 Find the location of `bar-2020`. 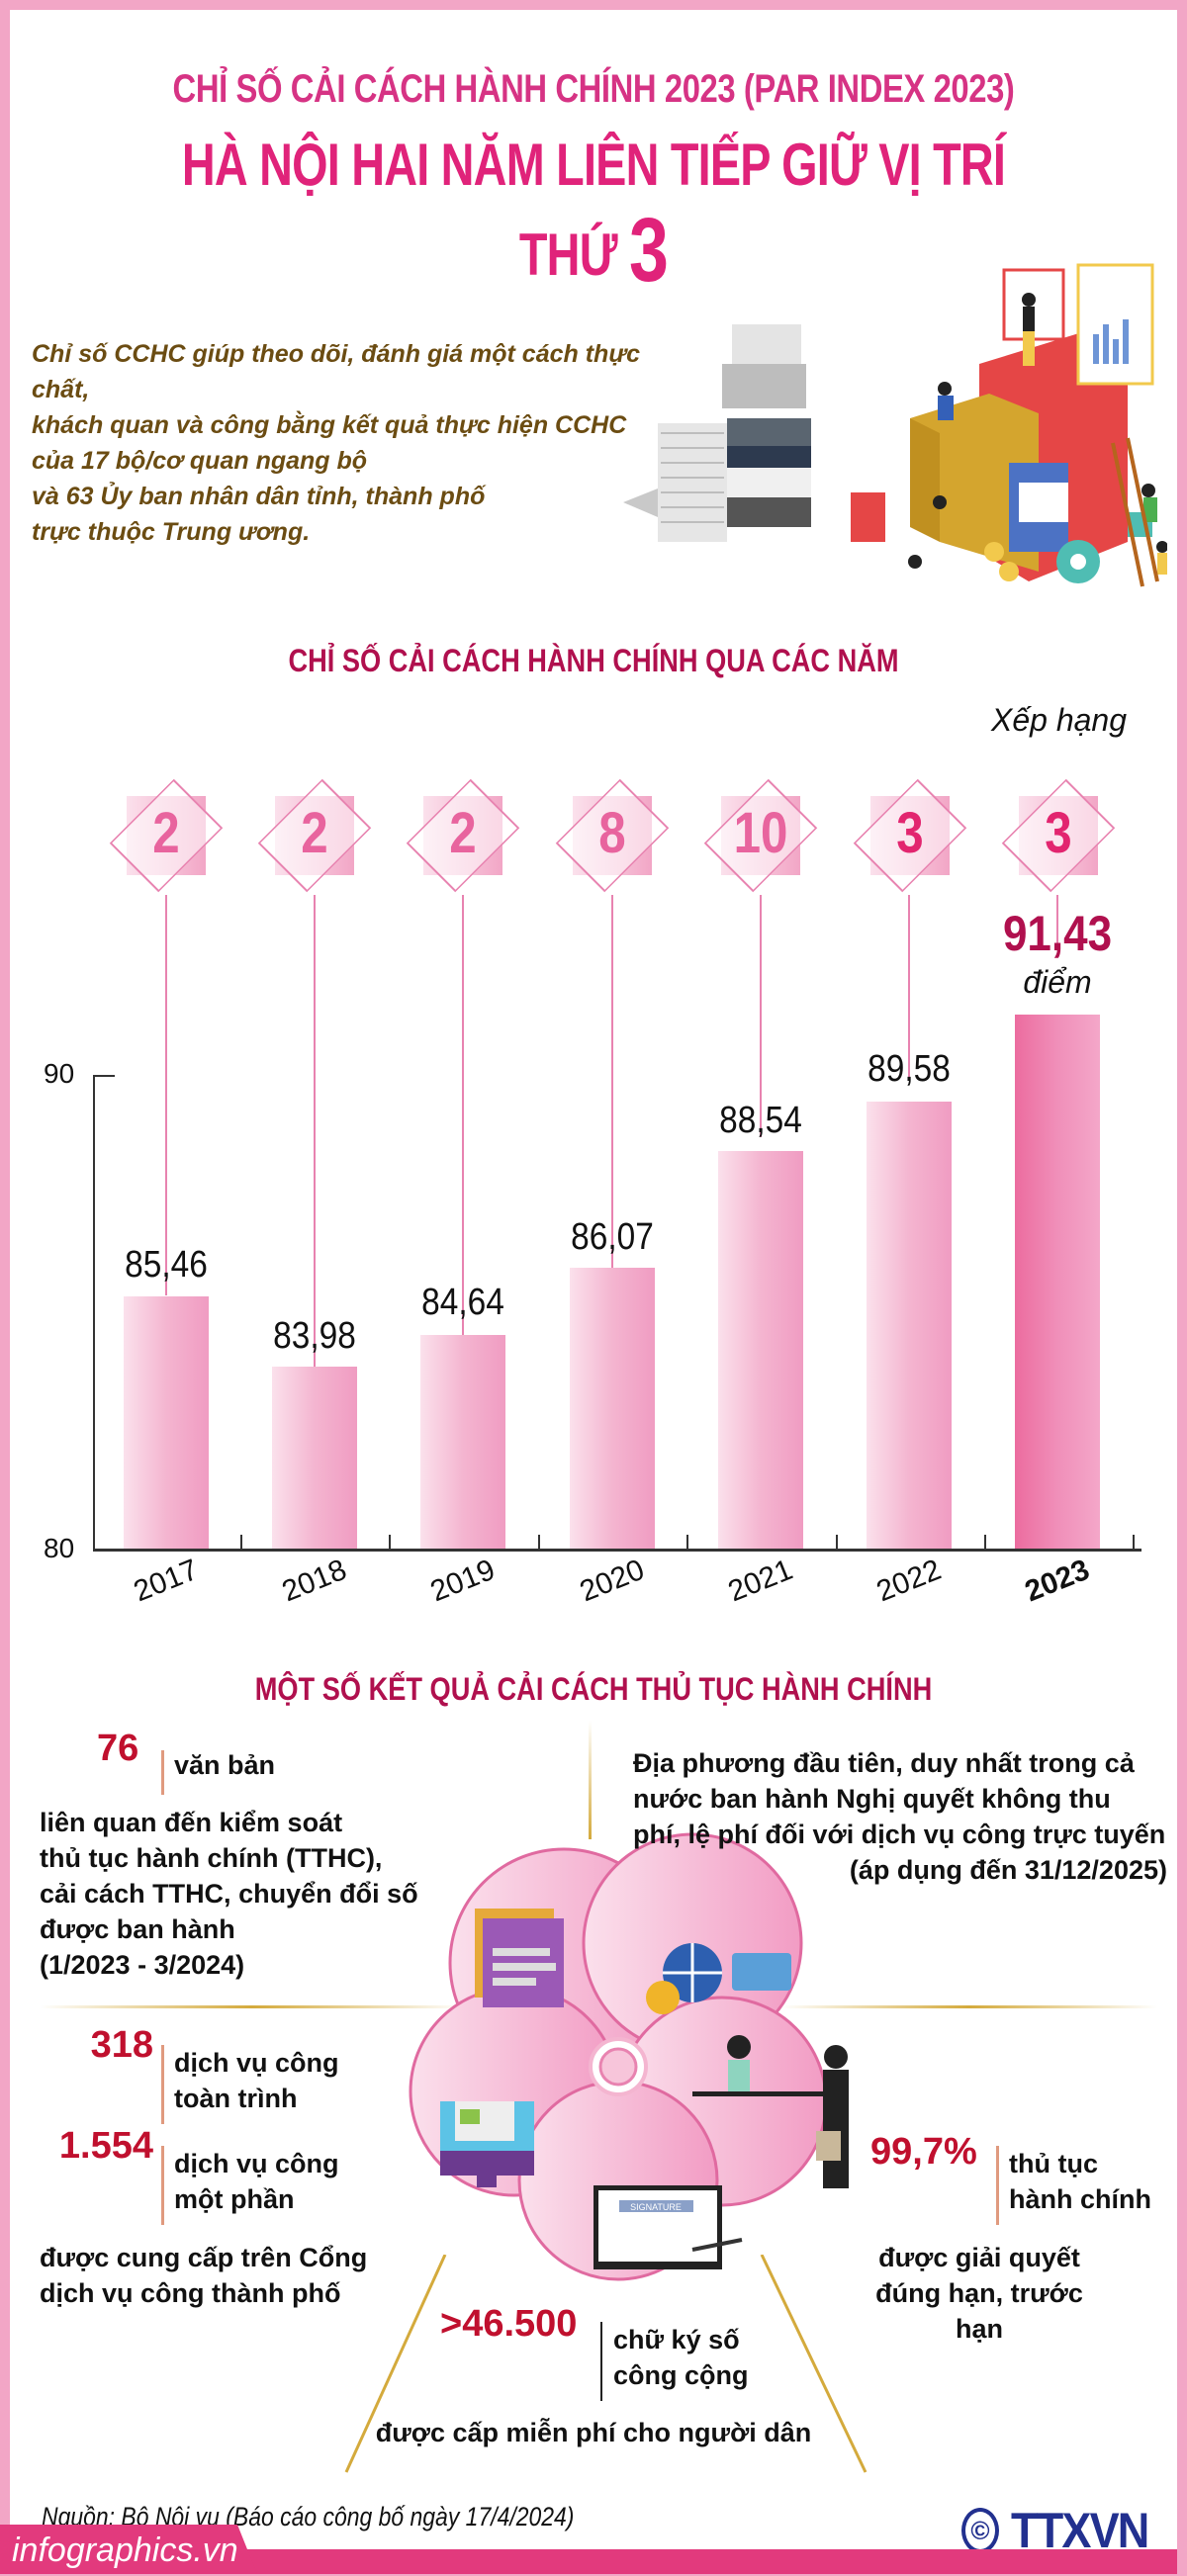

bar-2020 is located at coordinates (612, 1408).